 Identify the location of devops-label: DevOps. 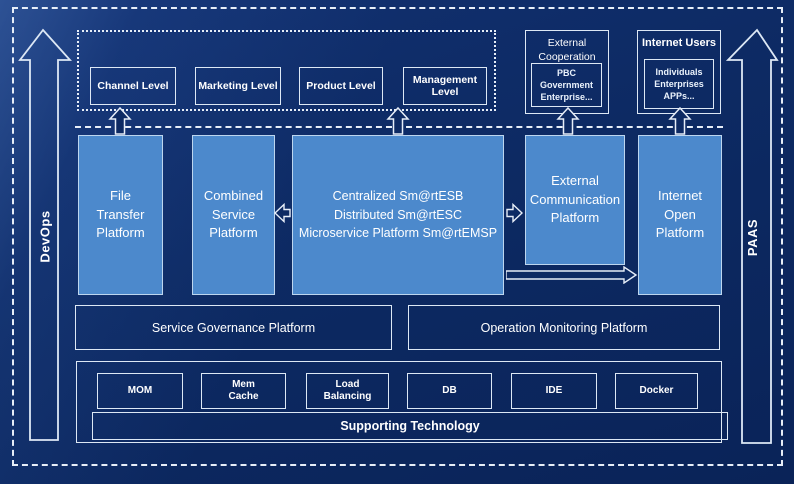
(45, 236).